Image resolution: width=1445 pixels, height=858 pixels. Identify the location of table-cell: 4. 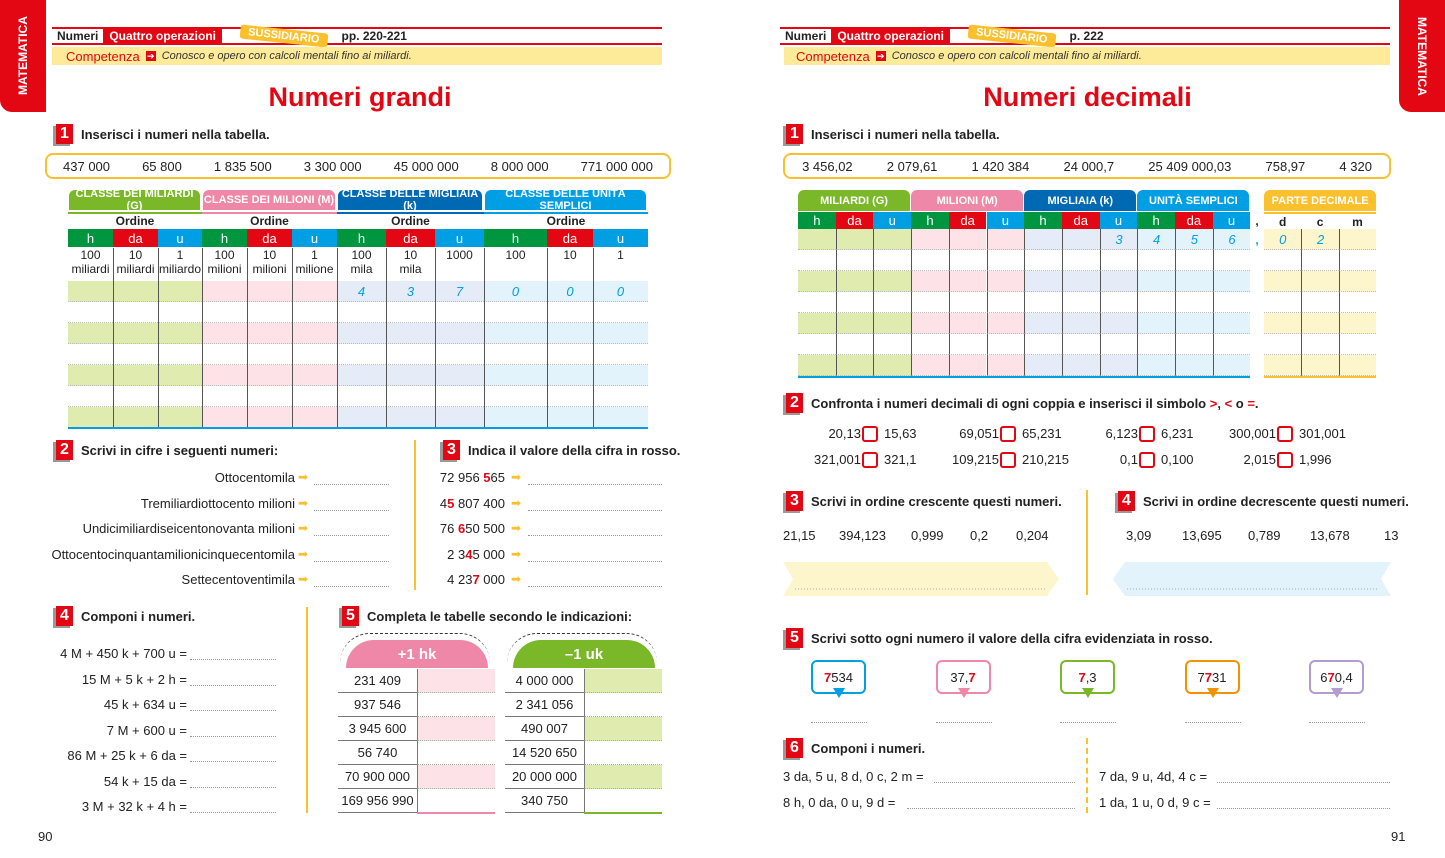
(1156, 239).